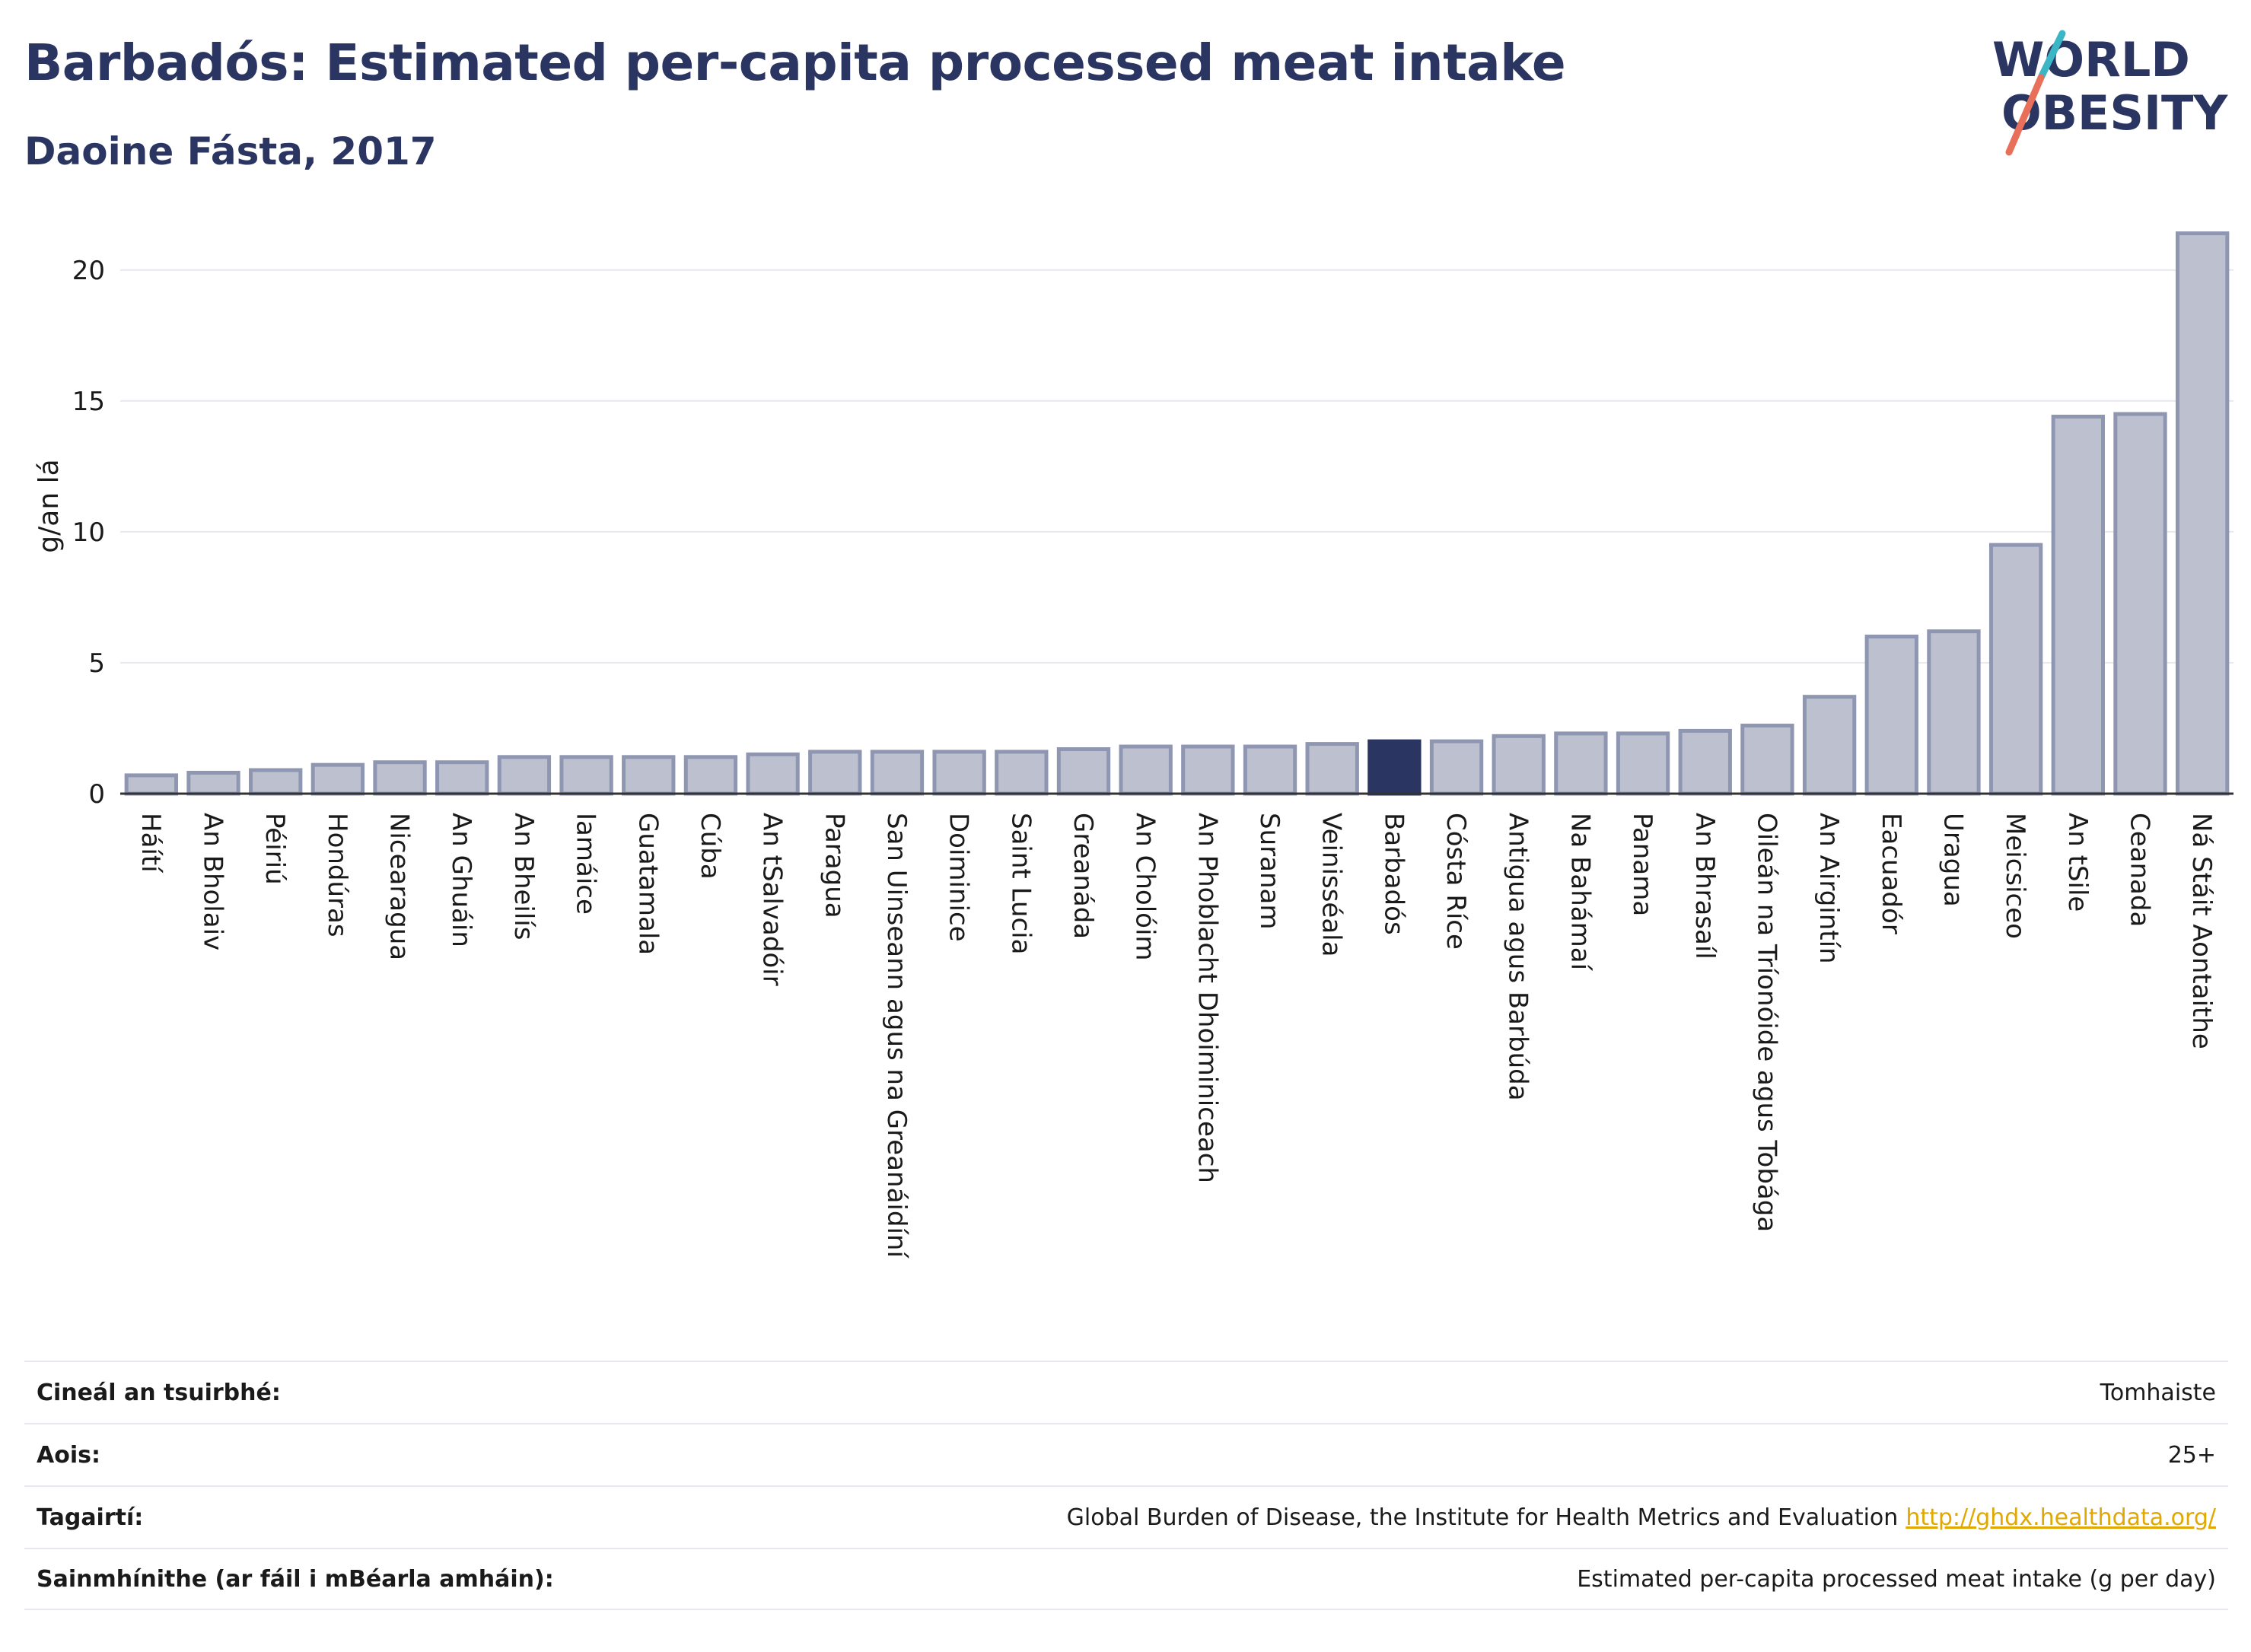 The image size is (2251, 1652). Describe the element at coordinates (1020, 883) in the screenshot. I see `x-tick-label: Saint Lucia` at that location.